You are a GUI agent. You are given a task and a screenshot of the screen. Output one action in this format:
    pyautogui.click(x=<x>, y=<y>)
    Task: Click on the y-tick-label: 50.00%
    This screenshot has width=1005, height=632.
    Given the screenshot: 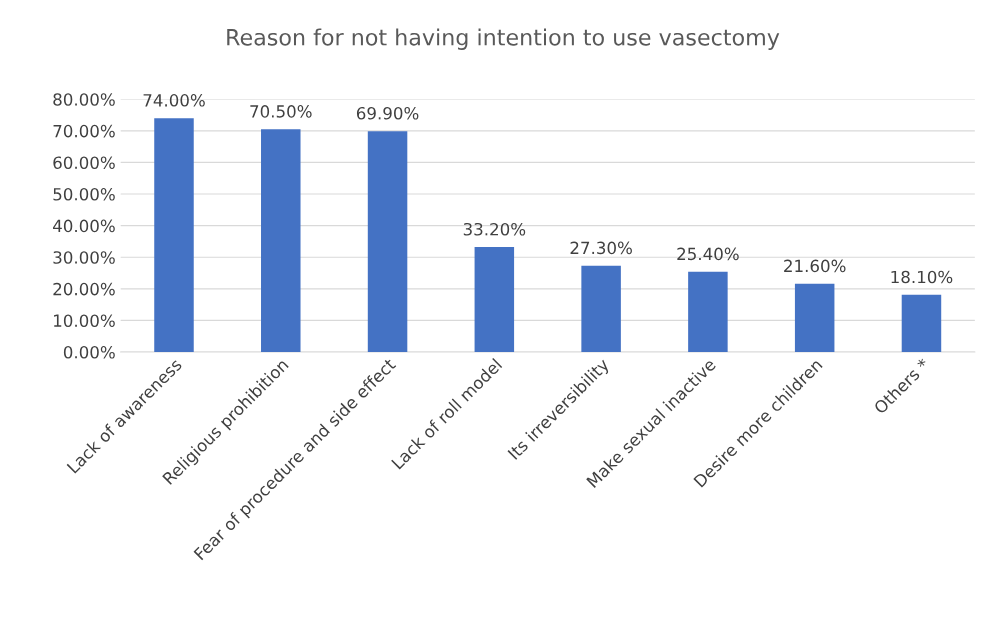 What is the action you would take?
    pyautogui.click(x=84, y=194)
    